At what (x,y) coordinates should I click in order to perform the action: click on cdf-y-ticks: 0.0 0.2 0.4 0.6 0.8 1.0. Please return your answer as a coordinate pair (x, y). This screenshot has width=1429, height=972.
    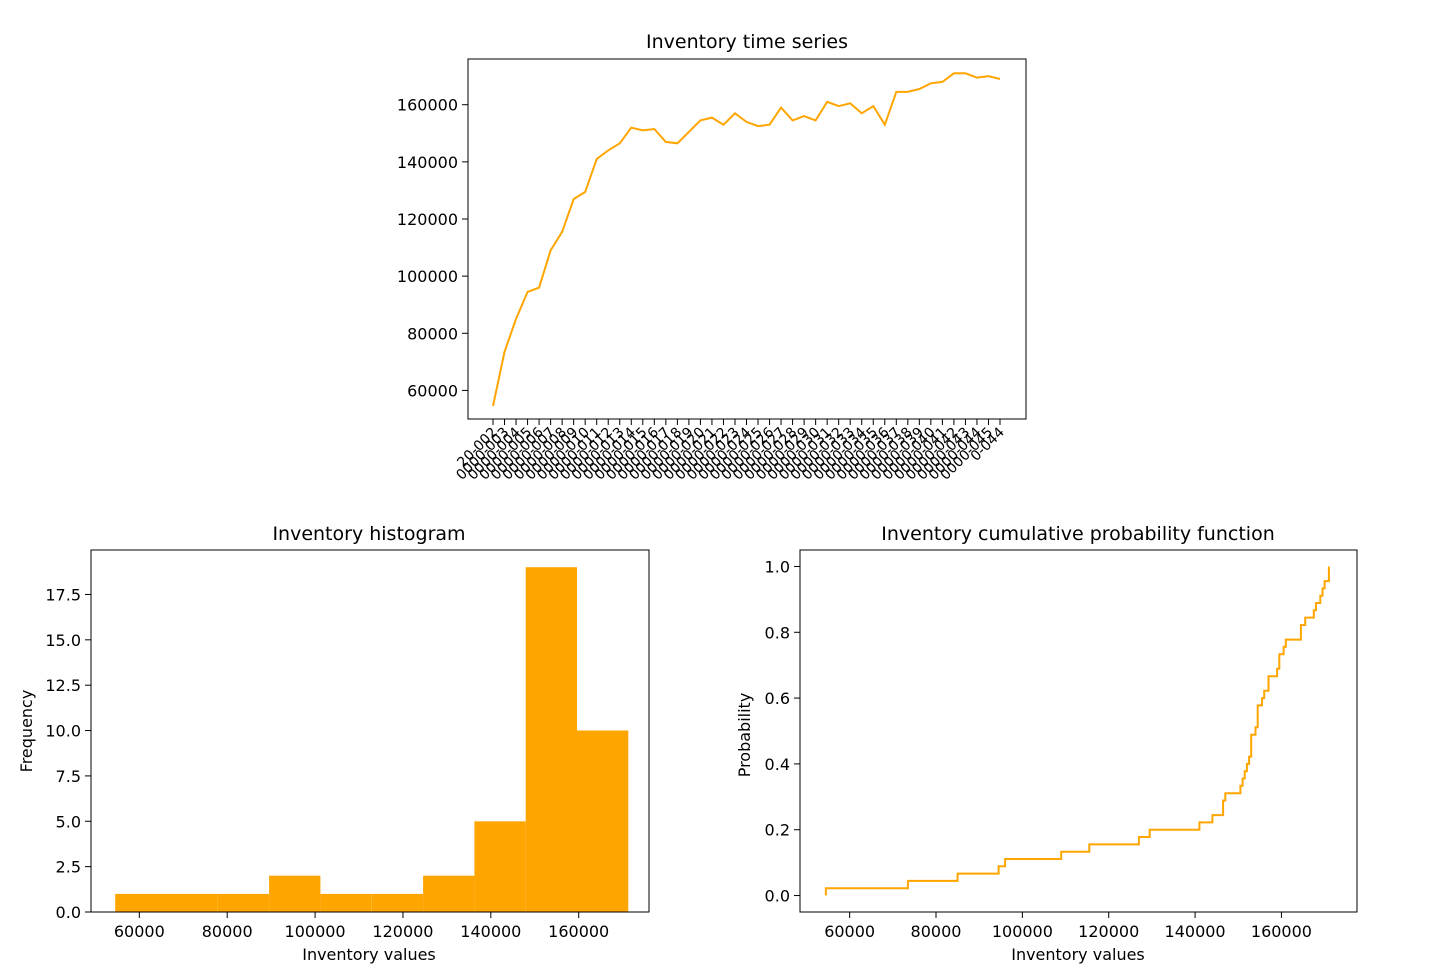
    Looking at the image, I should click on (782, 731).